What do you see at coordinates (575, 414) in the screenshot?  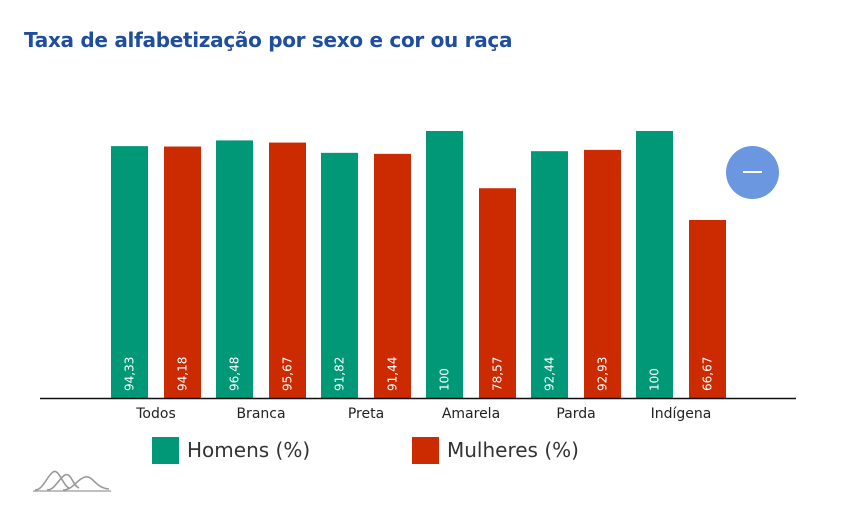 I see `x-tick-label-4: Parda` at bounding box center [575, 414].